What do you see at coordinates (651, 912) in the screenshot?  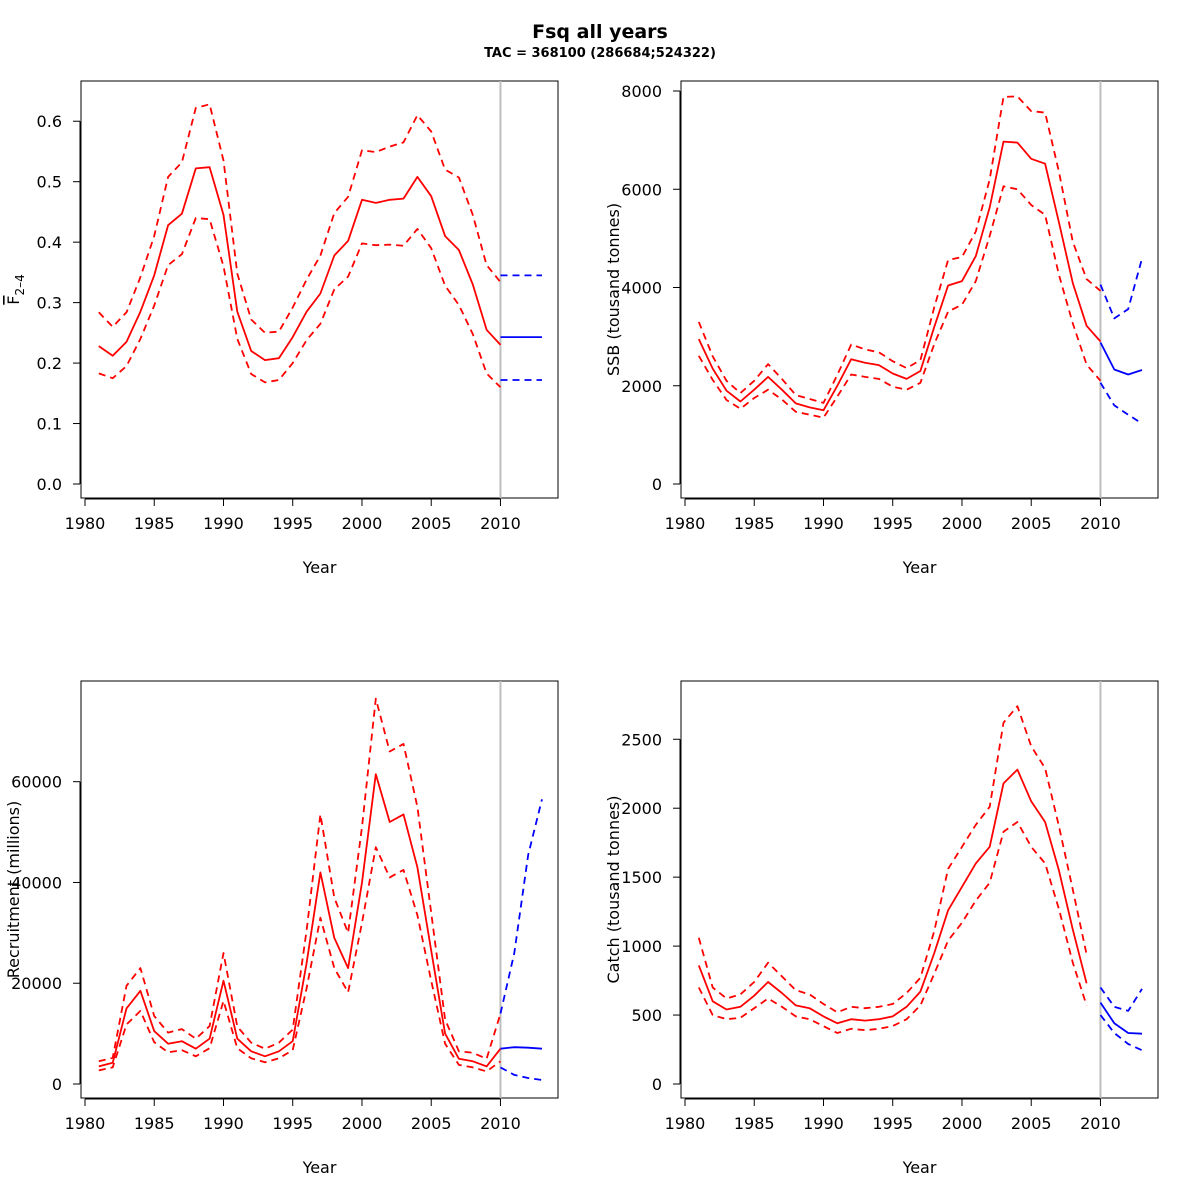 I see `y-axis: 0 500 1000 1500 2000 2500` at bounding box center [651, 912].